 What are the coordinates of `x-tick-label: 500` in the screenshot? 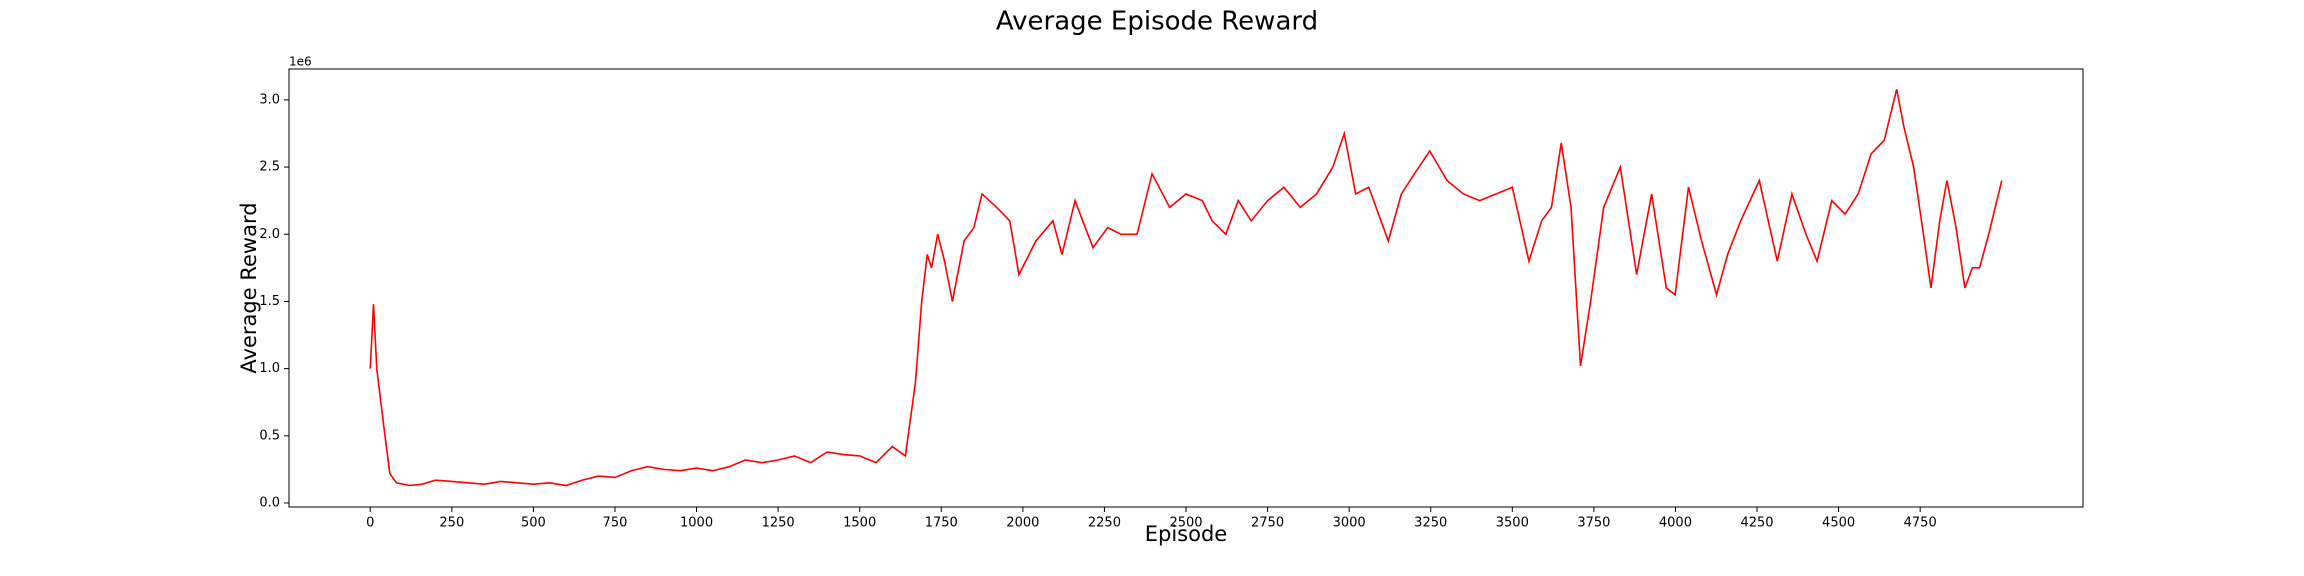 It's located at (533, 523).